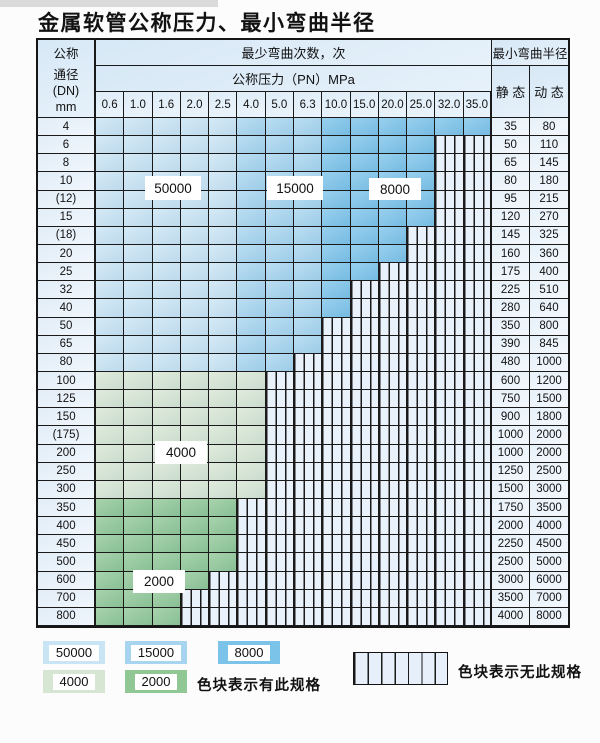 The height and width of the screenshot is (743, 600). Describe the element at coordinates (303, 435) in the screenshot. I see `table-row: (175) 1000 2000` at that location.